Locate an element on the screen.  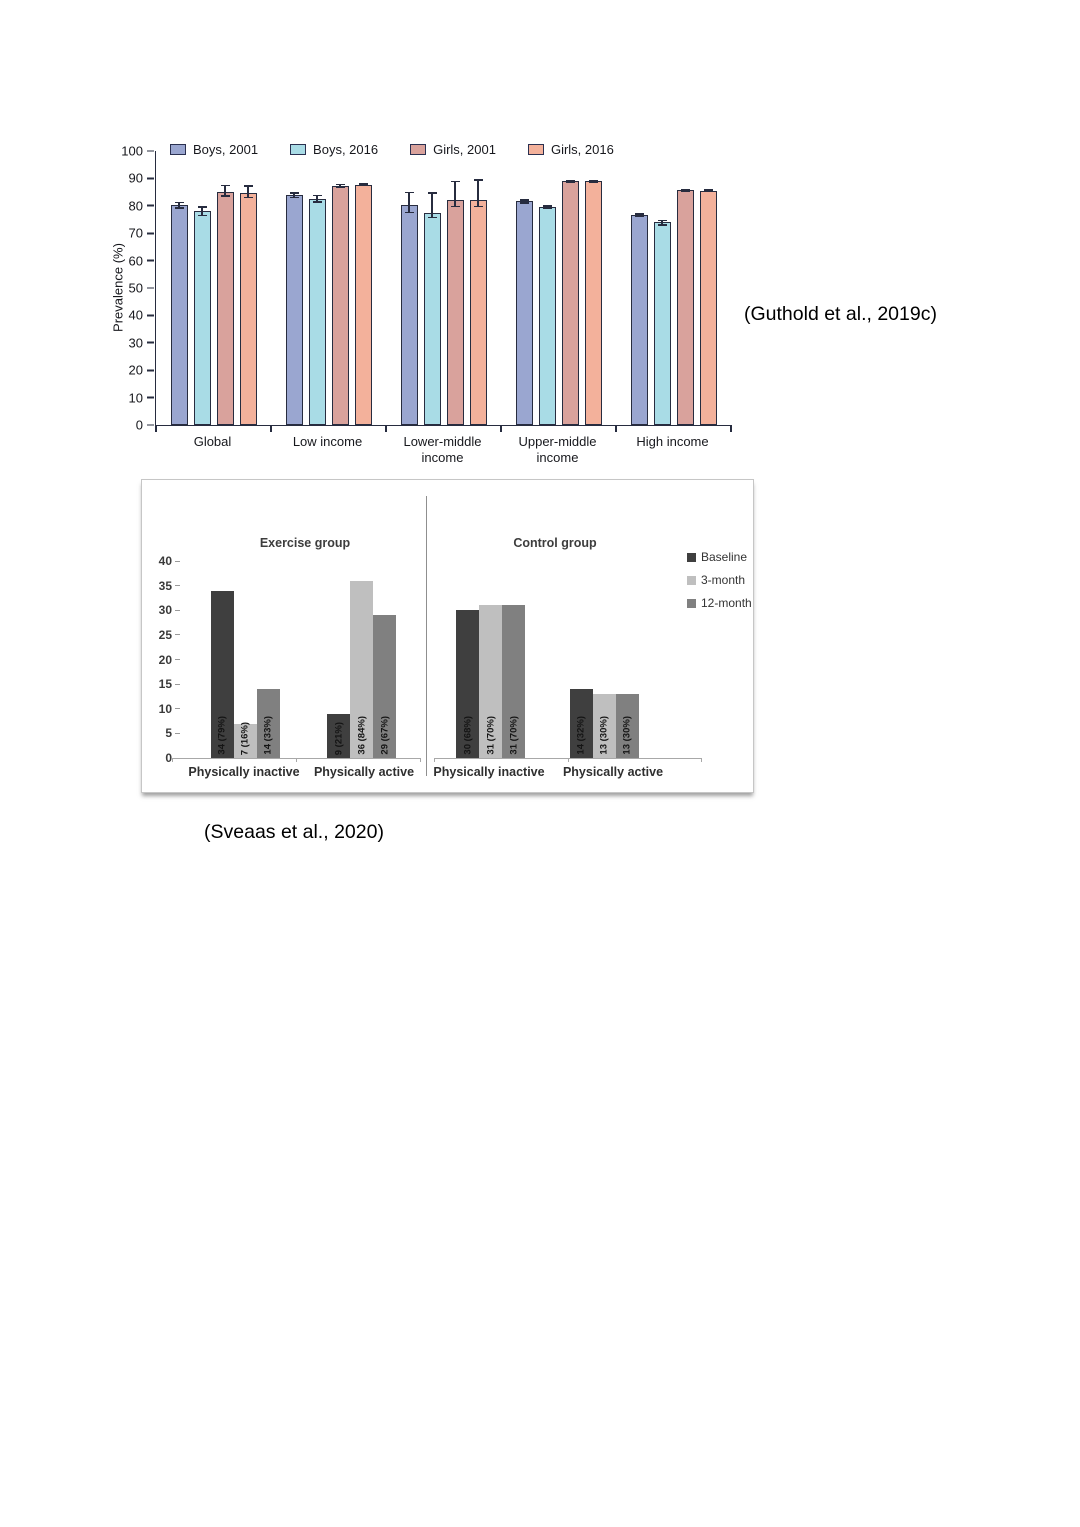
y-tick: 80 is located at coordinates (141, 205).